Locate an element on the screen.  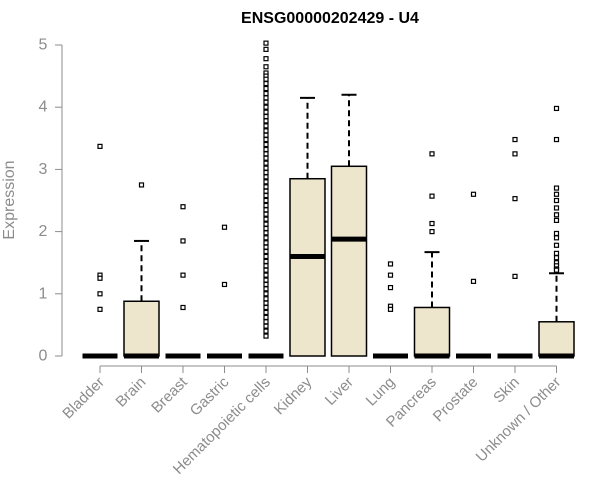
x-tick-label: Breast is located at coordinates (169, 394).